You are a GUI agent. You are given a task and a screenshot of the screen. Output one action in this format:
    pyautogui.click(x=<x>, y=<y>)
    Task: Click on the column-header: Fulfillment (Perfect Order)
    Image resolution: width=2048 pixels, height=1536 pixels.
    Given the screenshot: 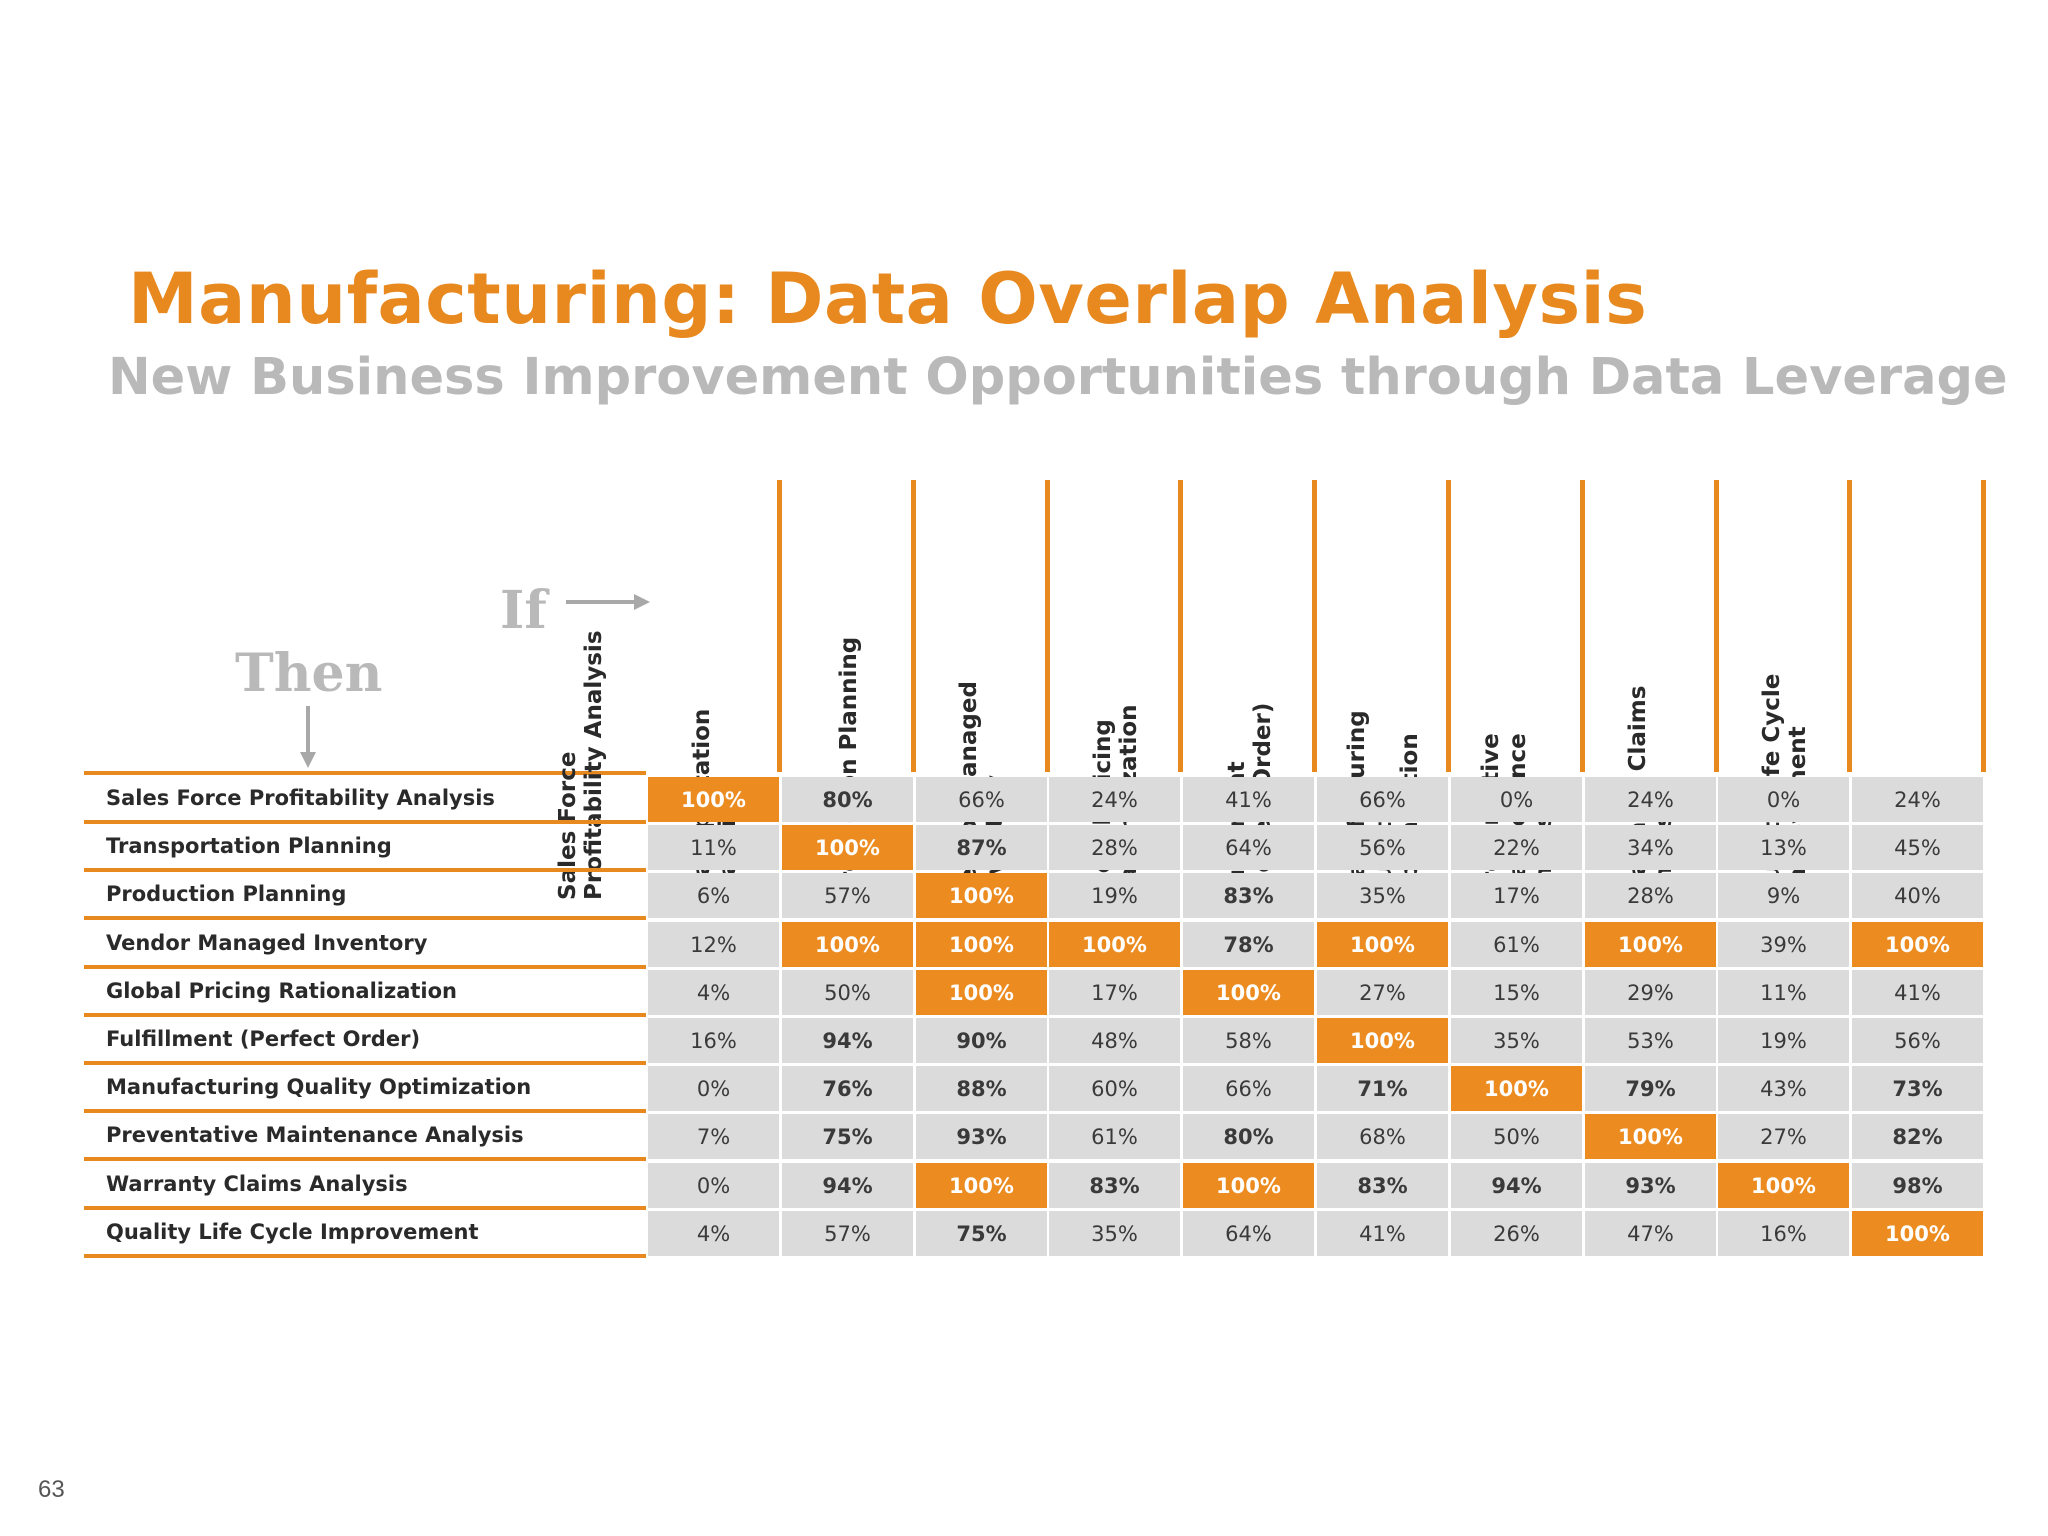 What is the action you would take?
    pyautogui.click(x=1337, y=690)
    